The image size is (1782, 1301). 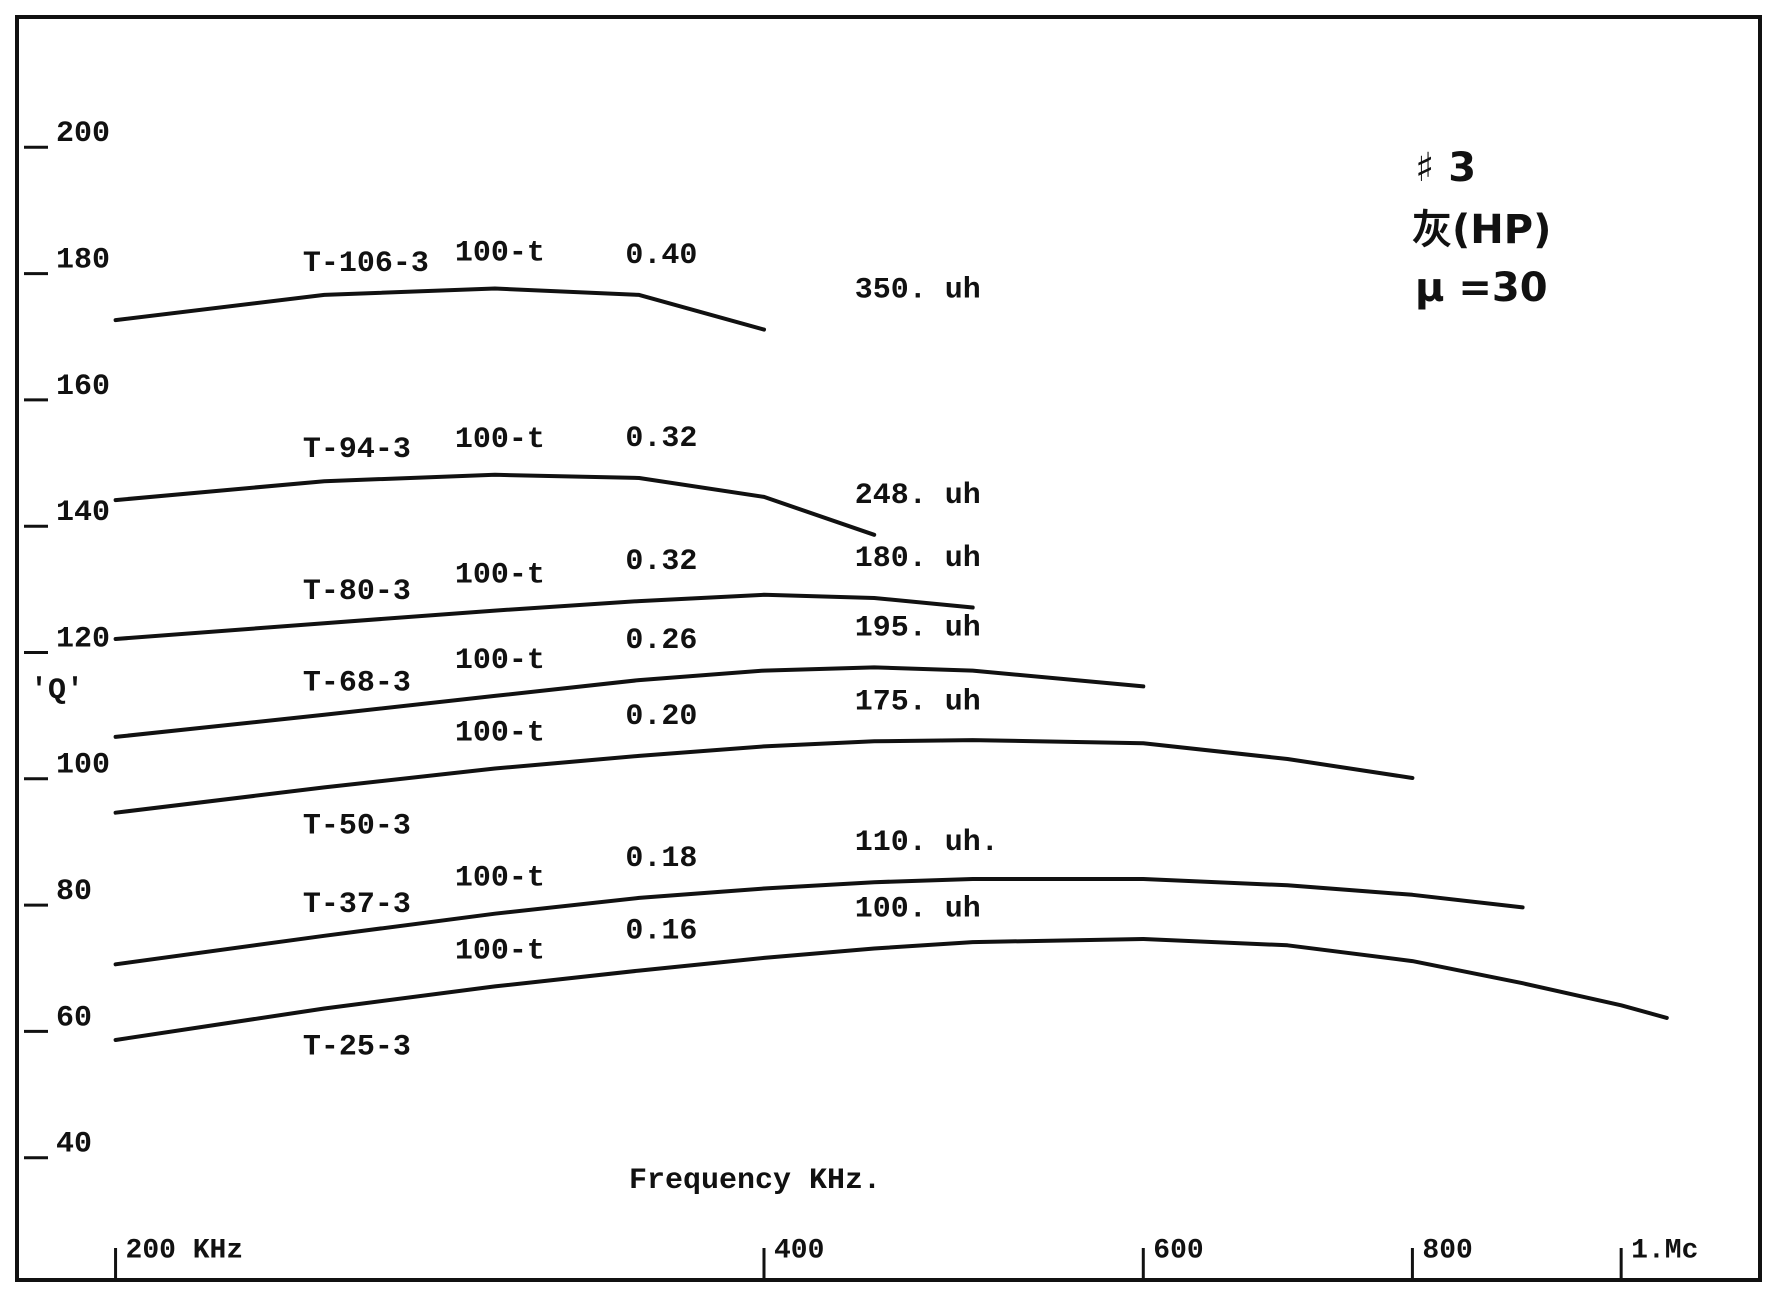 I want to click on curve-label: T-25-3, so click(x=357, y=1047).